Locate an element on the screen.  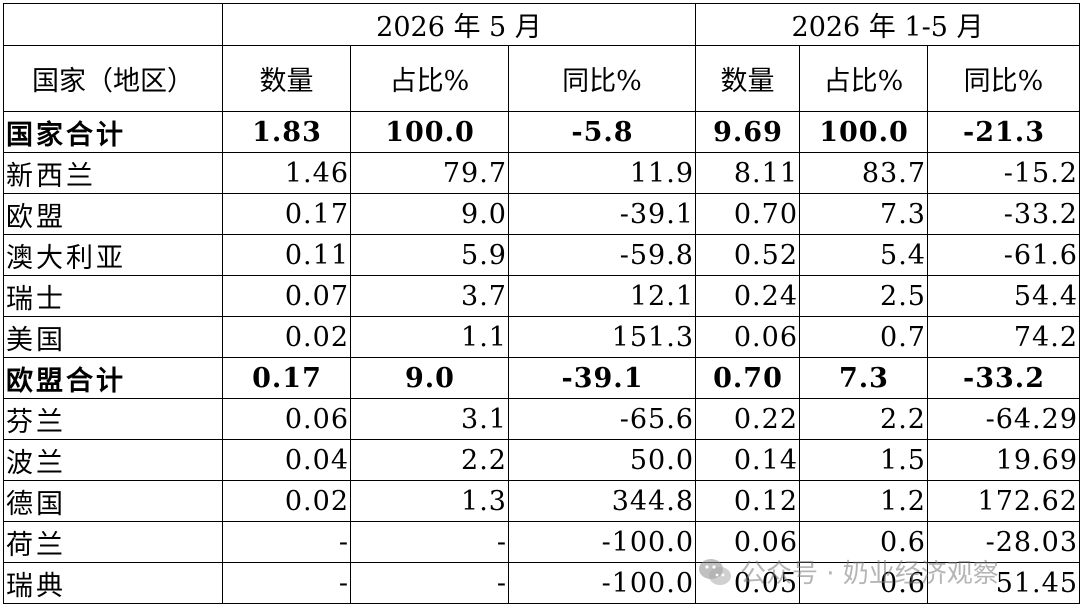
table-row: 新西兰 1.46 79.7 11.9 8.11 83.7 -15.2 is located at coordinates (541, 173).